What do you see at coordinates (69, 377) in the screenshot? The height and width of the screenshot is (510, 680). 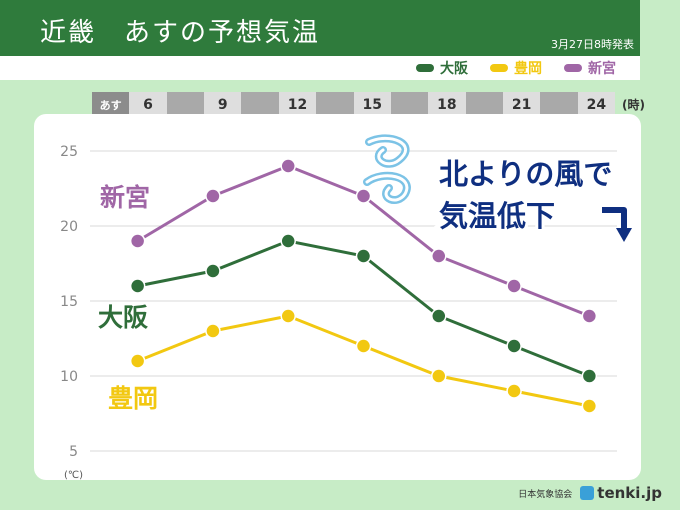 I see `y-tick-label: 10` at bounding box center [69, 377].